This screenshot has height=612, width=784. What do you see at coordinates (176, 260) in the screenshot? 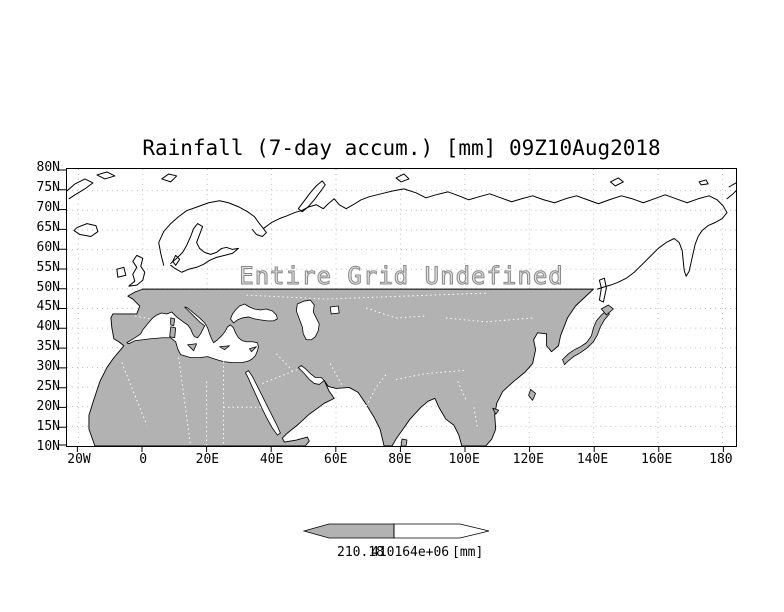
I see `denmark` at bounding box center [176, 260].